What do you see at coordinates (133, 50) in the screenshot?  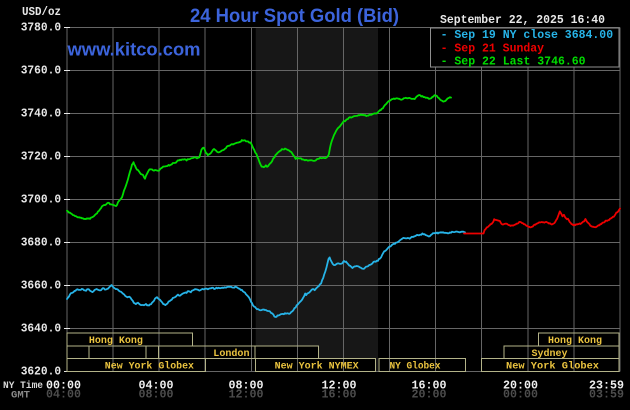 I see `svg-text: www.kitco.com` at bounding box center [133, 50].